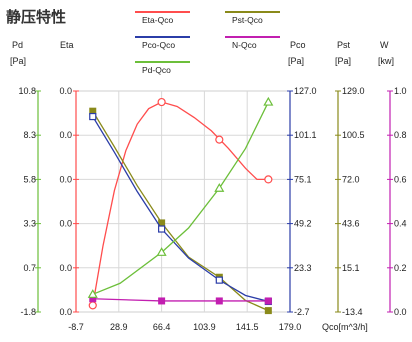  I want to click on series-line-n, so click(180, 300).